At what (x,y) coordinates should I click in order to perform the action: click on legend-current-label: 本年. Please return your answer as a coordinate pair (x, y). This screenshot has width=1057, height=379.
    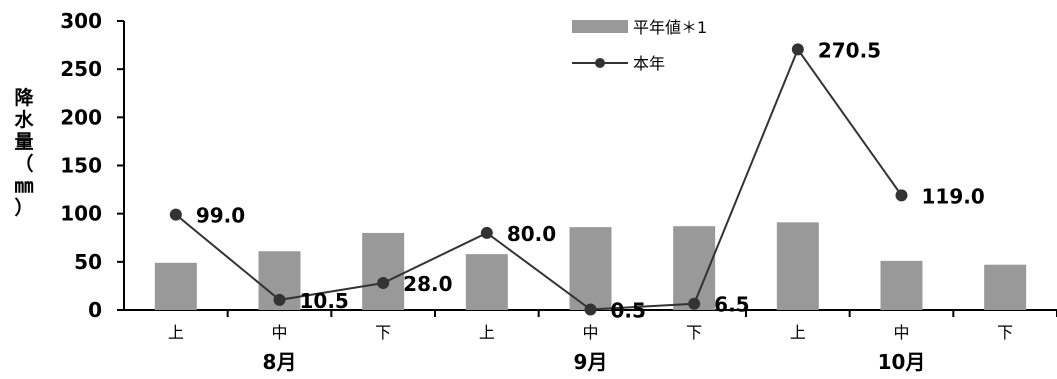
    Looking at the image, I should click on (649, 63).